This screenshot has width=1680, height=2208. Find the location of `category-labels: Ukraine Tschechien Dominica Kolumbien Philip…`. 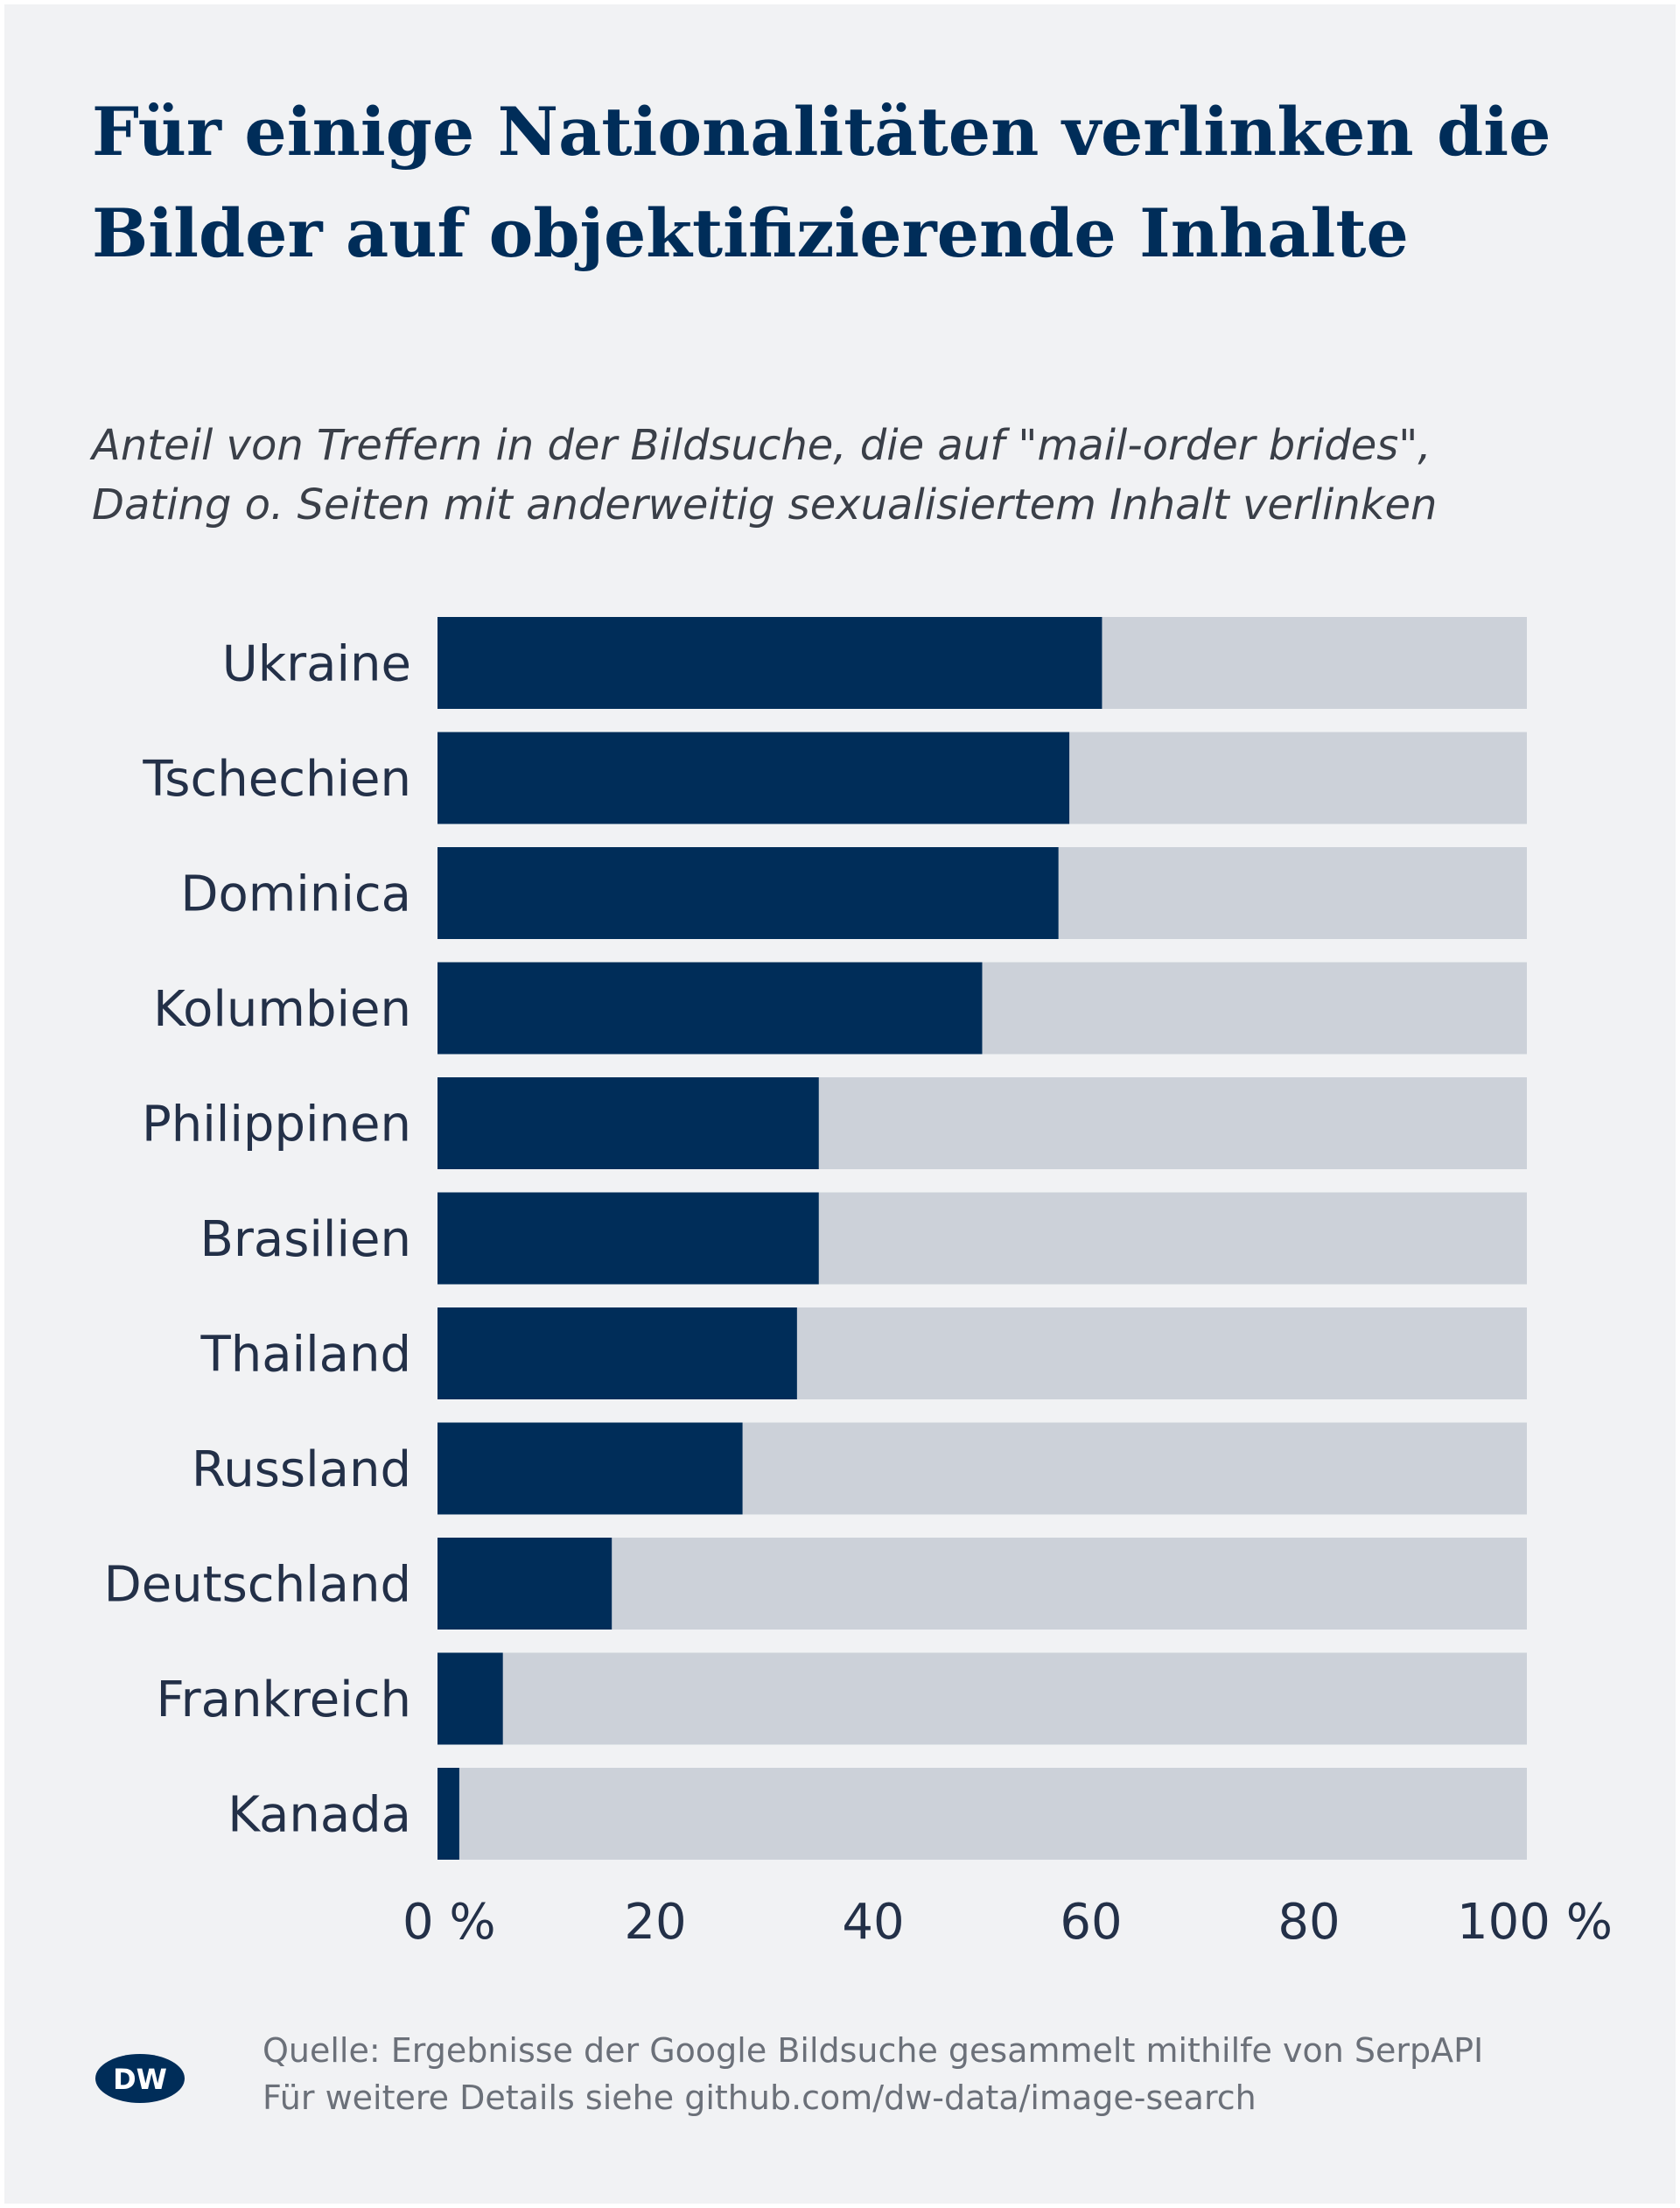

category-labels: Ukraine Tschechien Dominica Kolumbien Philip… is located at coordinates (257, 1240).